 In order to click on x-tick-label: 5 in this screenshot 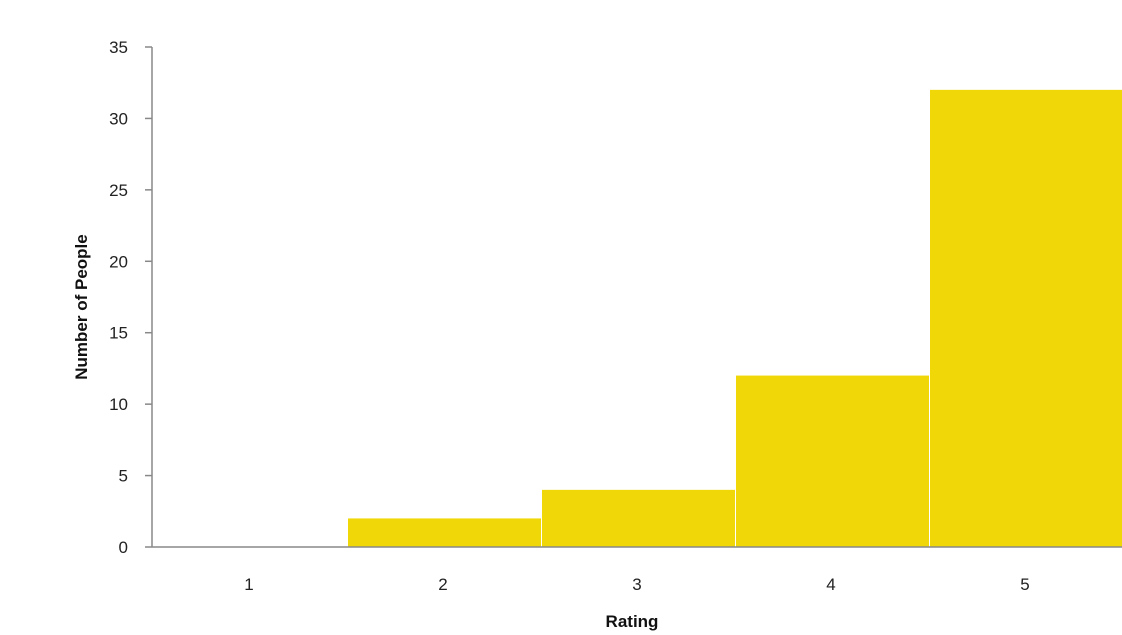, I will do `click(1024, 584)`.